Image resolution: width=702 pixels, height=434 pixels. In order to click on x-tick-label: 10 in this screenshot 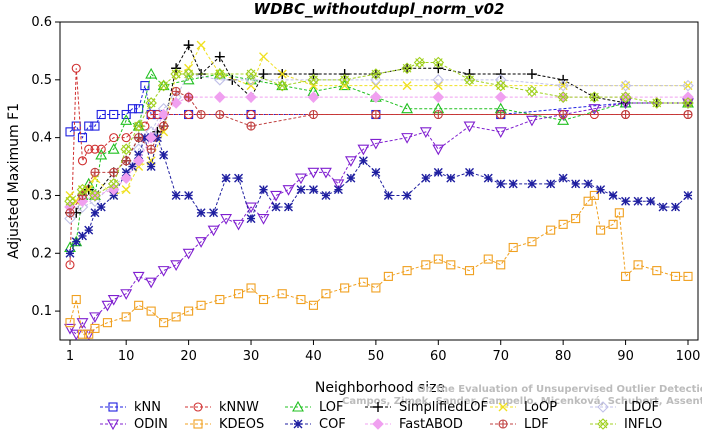, I will do `click(126, 356)`.